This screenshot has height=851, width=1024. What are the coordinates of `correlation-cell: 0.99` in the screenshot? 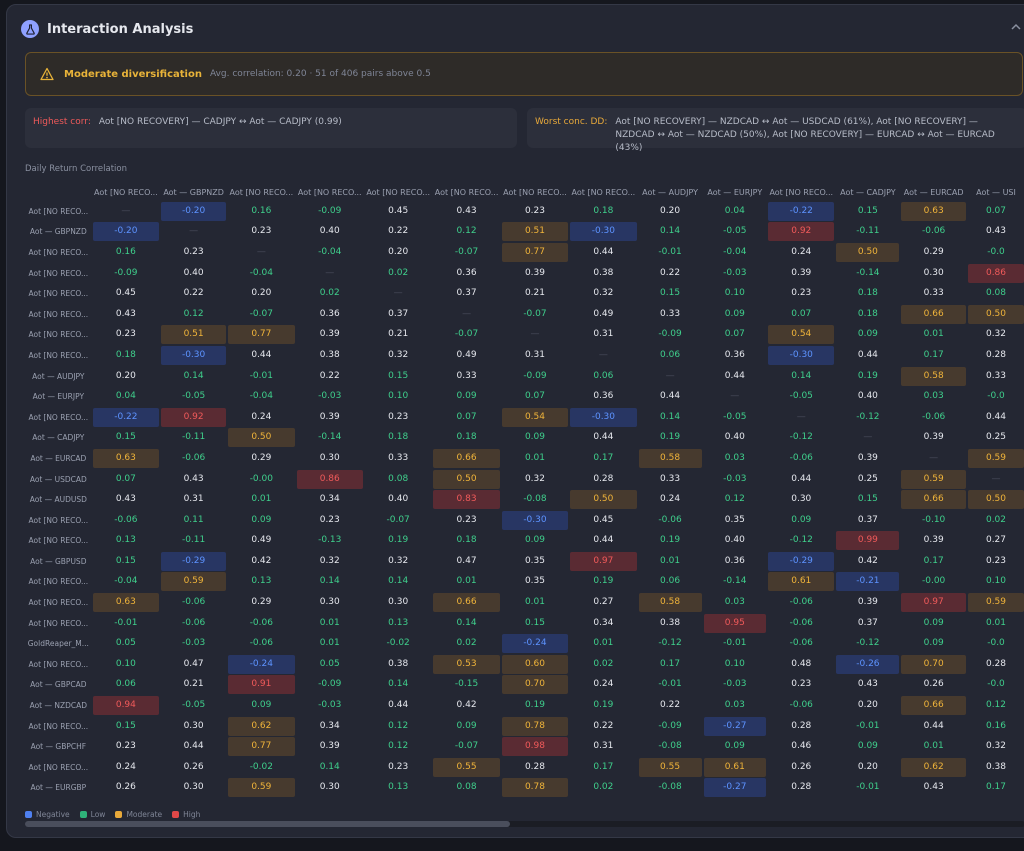 It's located at (867, 541).